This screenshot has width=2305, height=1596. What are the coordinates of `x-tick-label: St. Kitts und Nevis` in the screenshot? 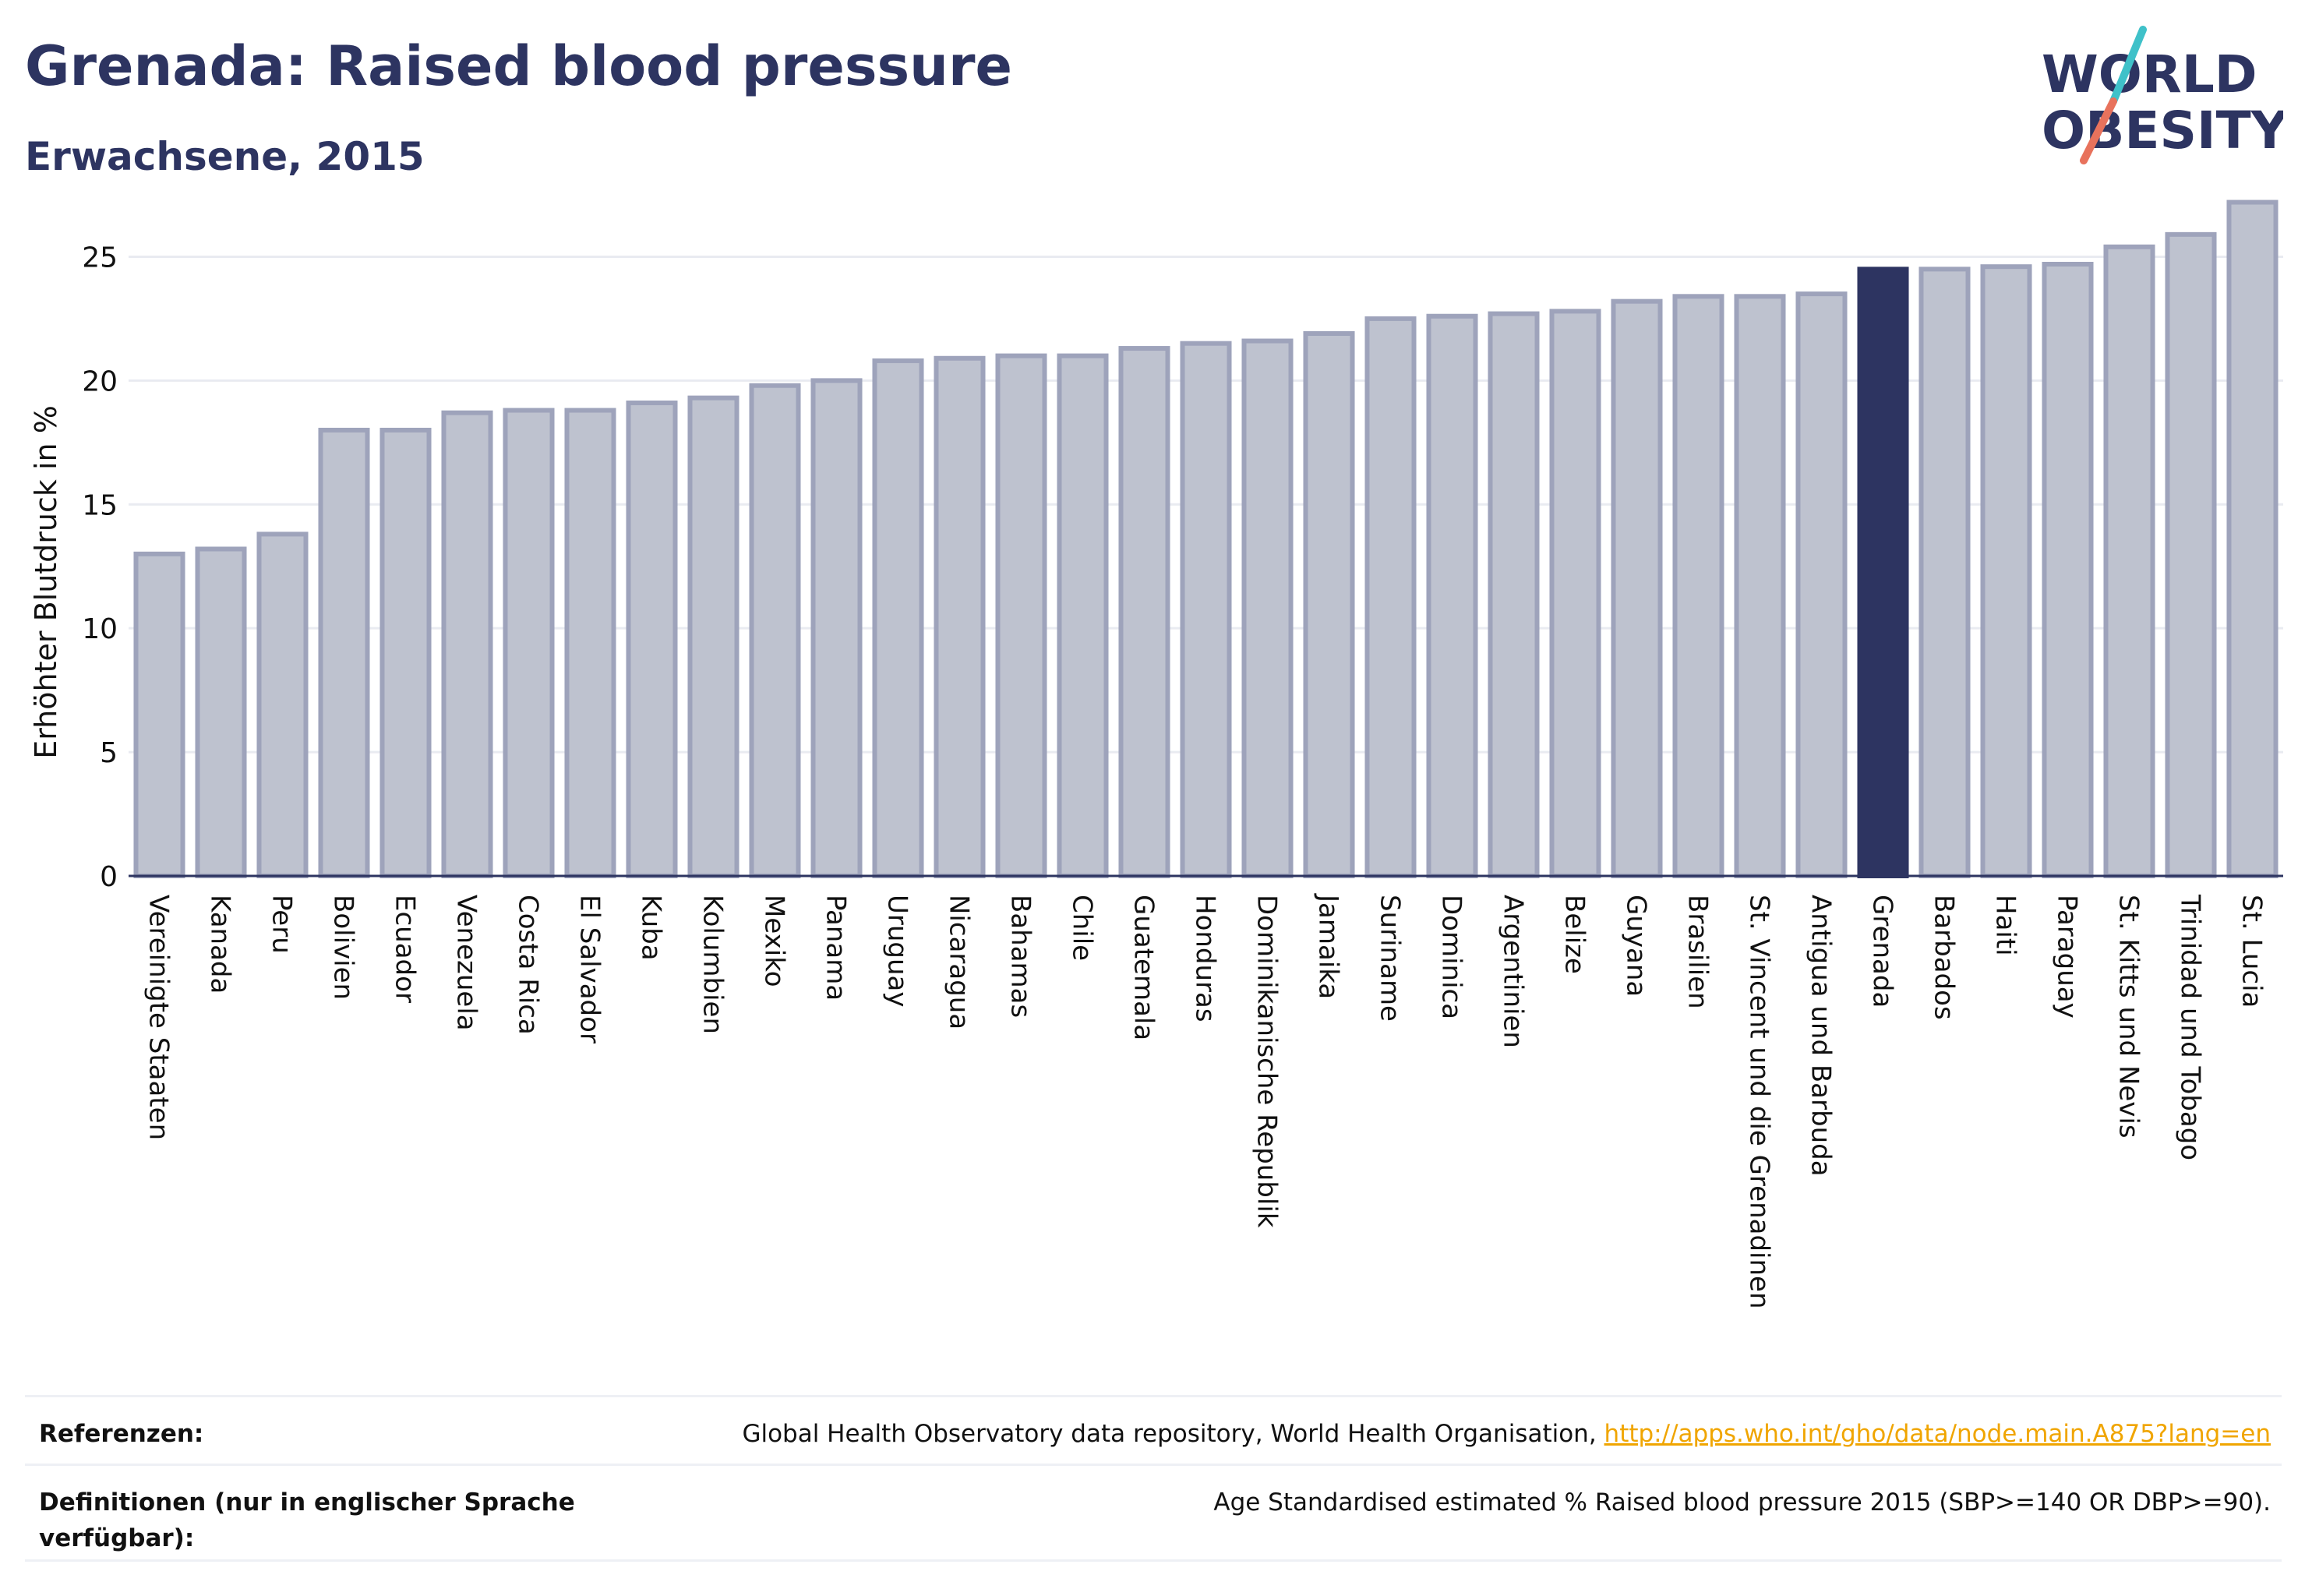 It's located at (2128, 1017).